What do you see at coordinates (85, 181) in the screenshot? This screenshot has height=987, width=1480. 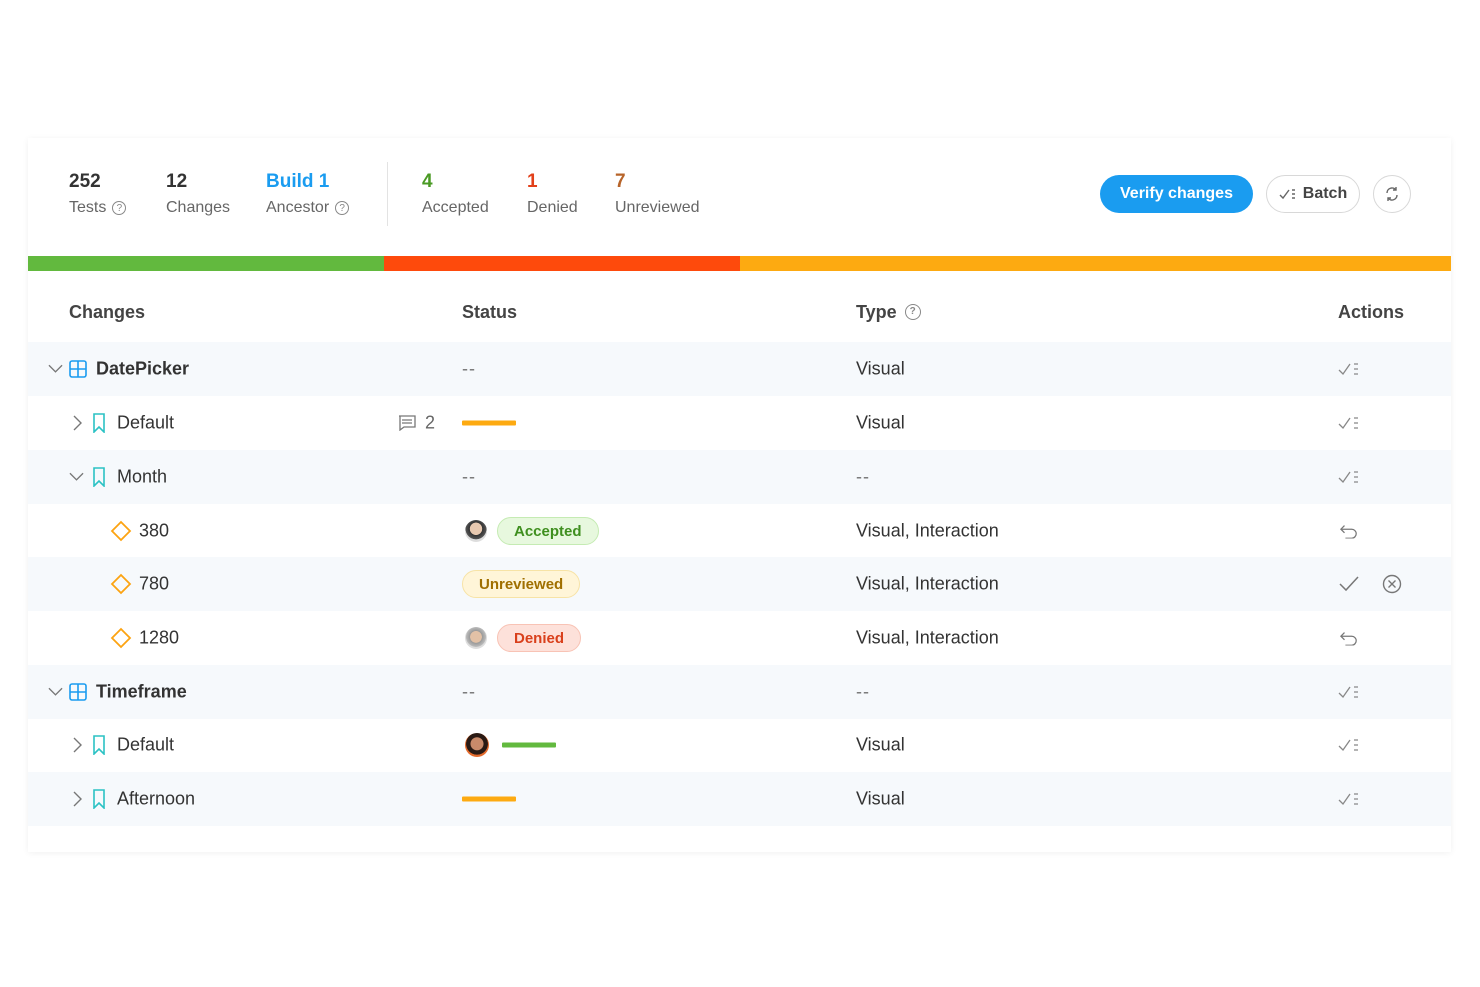 I see `stat-value: 252` at bounding box center [85, 181].